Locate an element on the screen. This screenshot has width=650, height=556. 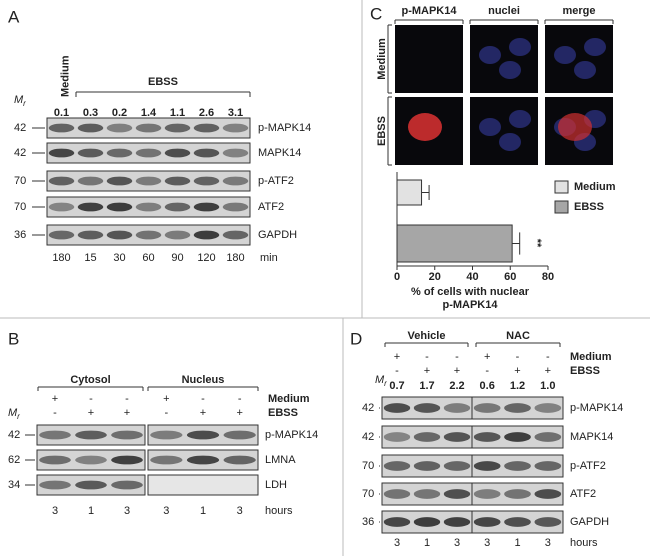
column-label: merge is located at coordinates (578, 11).